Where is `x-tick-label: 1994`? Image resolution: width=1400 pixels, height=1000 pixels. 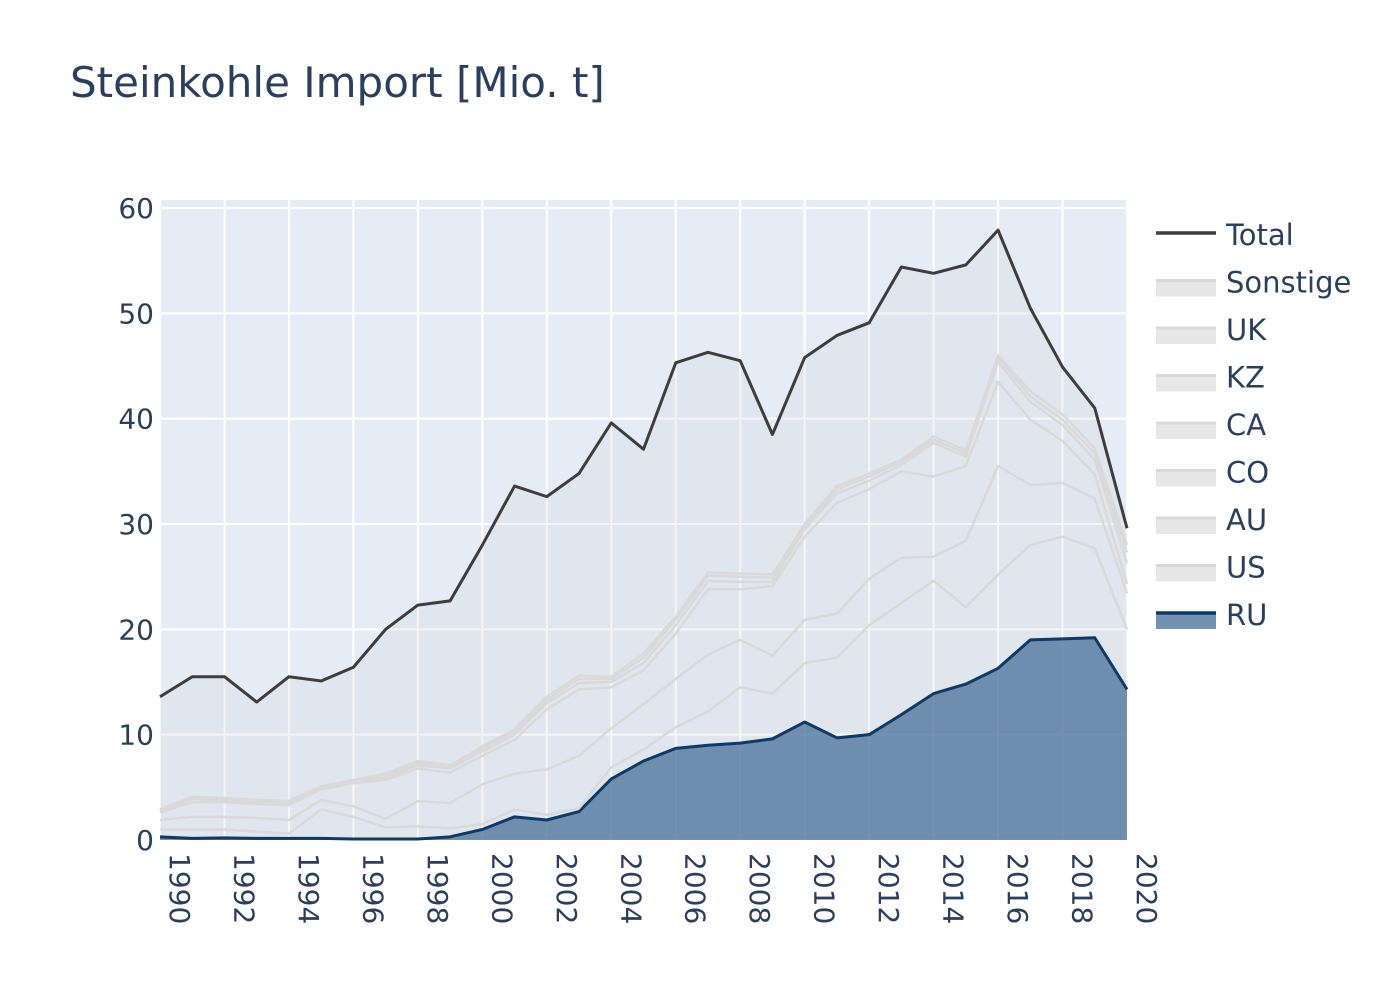 x-tick-label: 1994 is located at coordinates (308, 888).